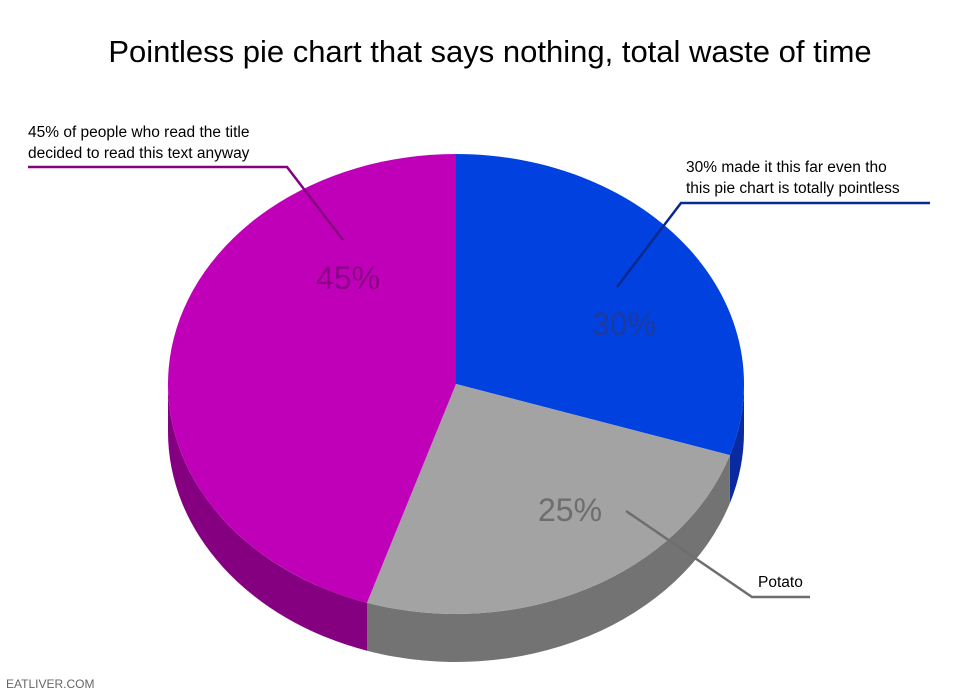 The width and height of the screenshot is (960, 700). Describe the element at coordinates (624, 324) in the screenshot. I see `pie-value-label-0: 30%` at that location.